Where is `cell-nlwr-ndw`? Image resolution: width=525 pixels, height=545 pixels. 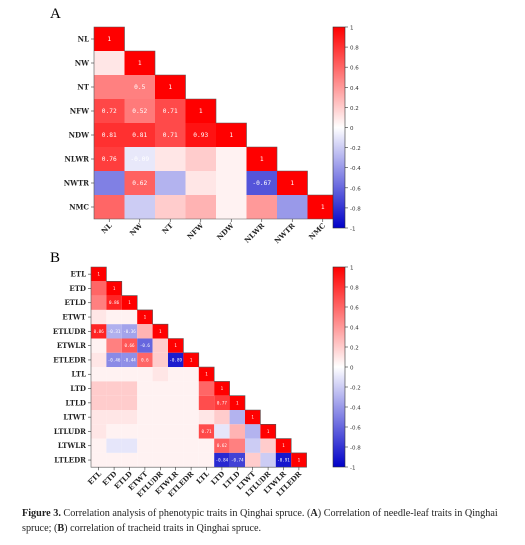
cell-nlwr-ndw is located at coordinates (231, 159).